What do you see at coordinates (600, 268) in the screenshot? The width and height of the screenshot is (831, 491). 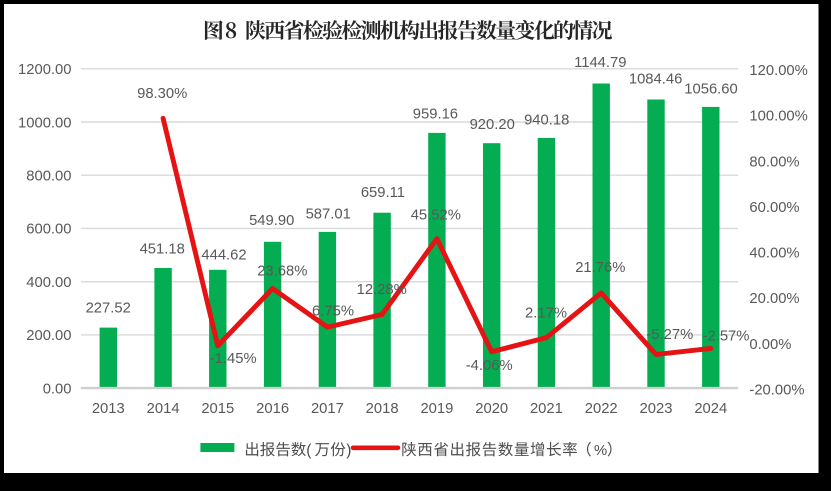 I see `svg-text: 21.76%` at bounding box center [600, 268].